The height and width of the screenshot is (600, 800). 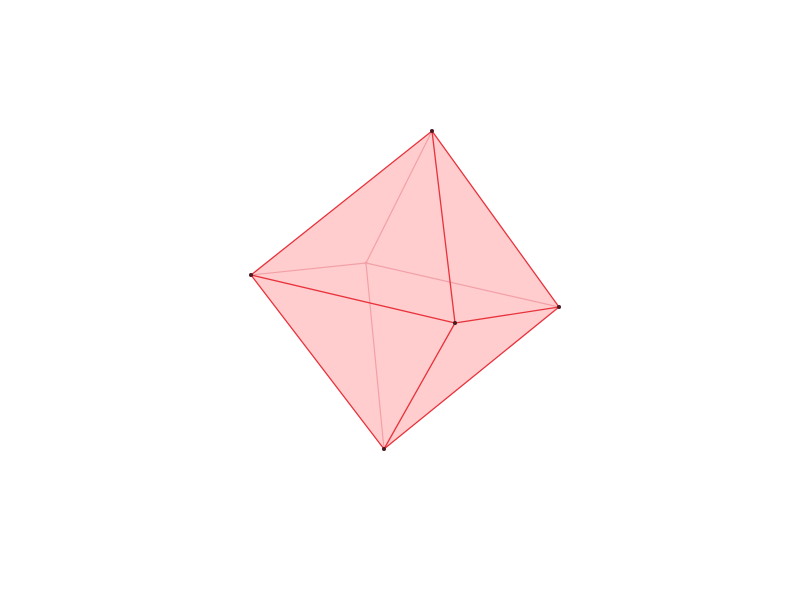 I want to click on face-top-front-right, so click(x=495, y=227).